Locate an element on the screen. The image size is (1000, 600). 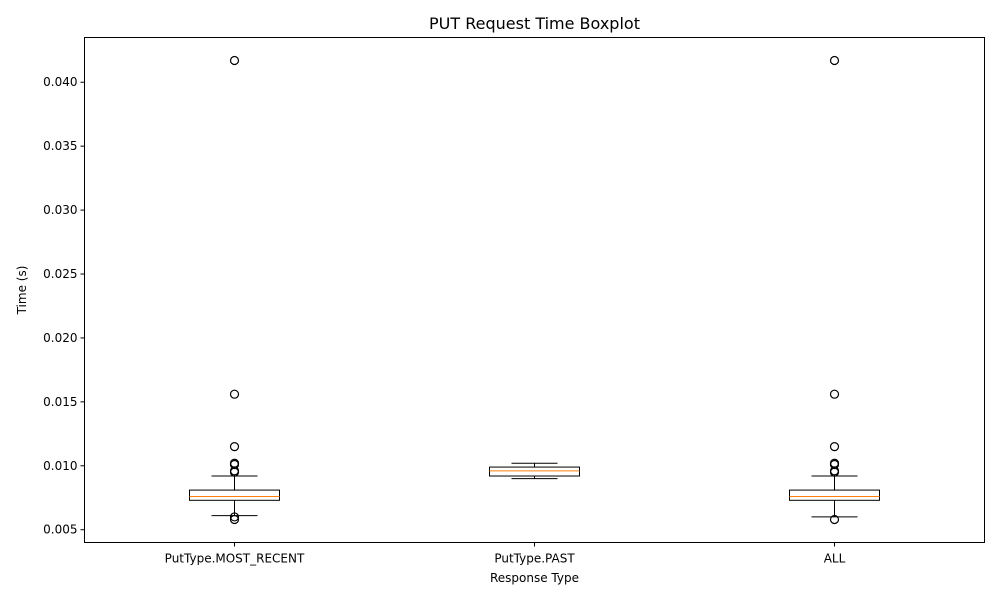
y-tick-label: 0.025 is located at coordinates (60, 274).